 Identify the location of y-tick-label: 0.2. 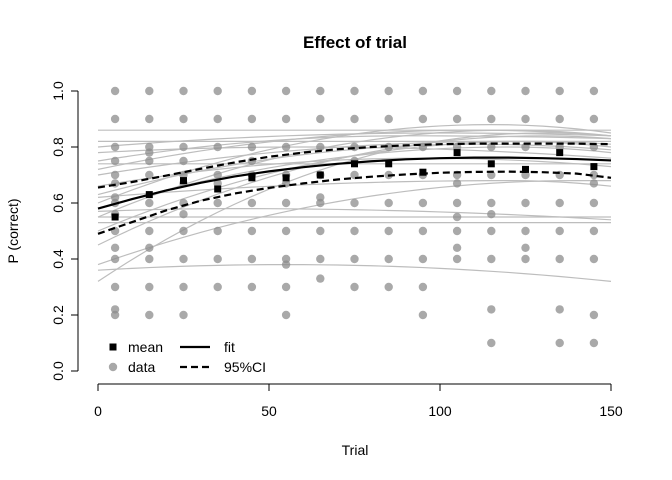
(58, 315).